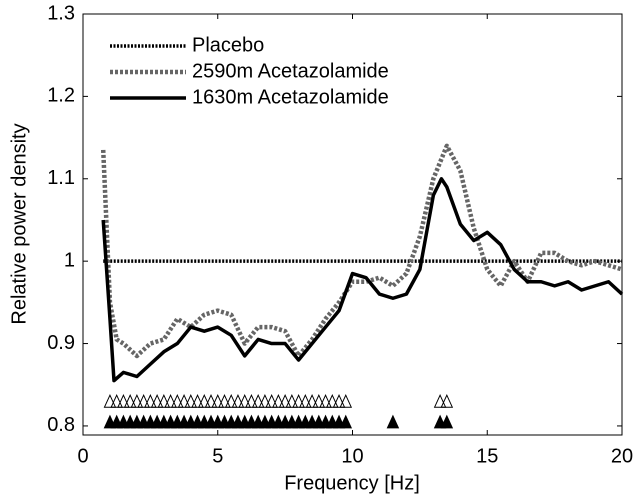 The width and height of the screenshot is (638, 499). What do you see at coordinates (61, 13) in the screenshot?
I see `y-tick-label: 1.3` at bounding box center [61, 13].